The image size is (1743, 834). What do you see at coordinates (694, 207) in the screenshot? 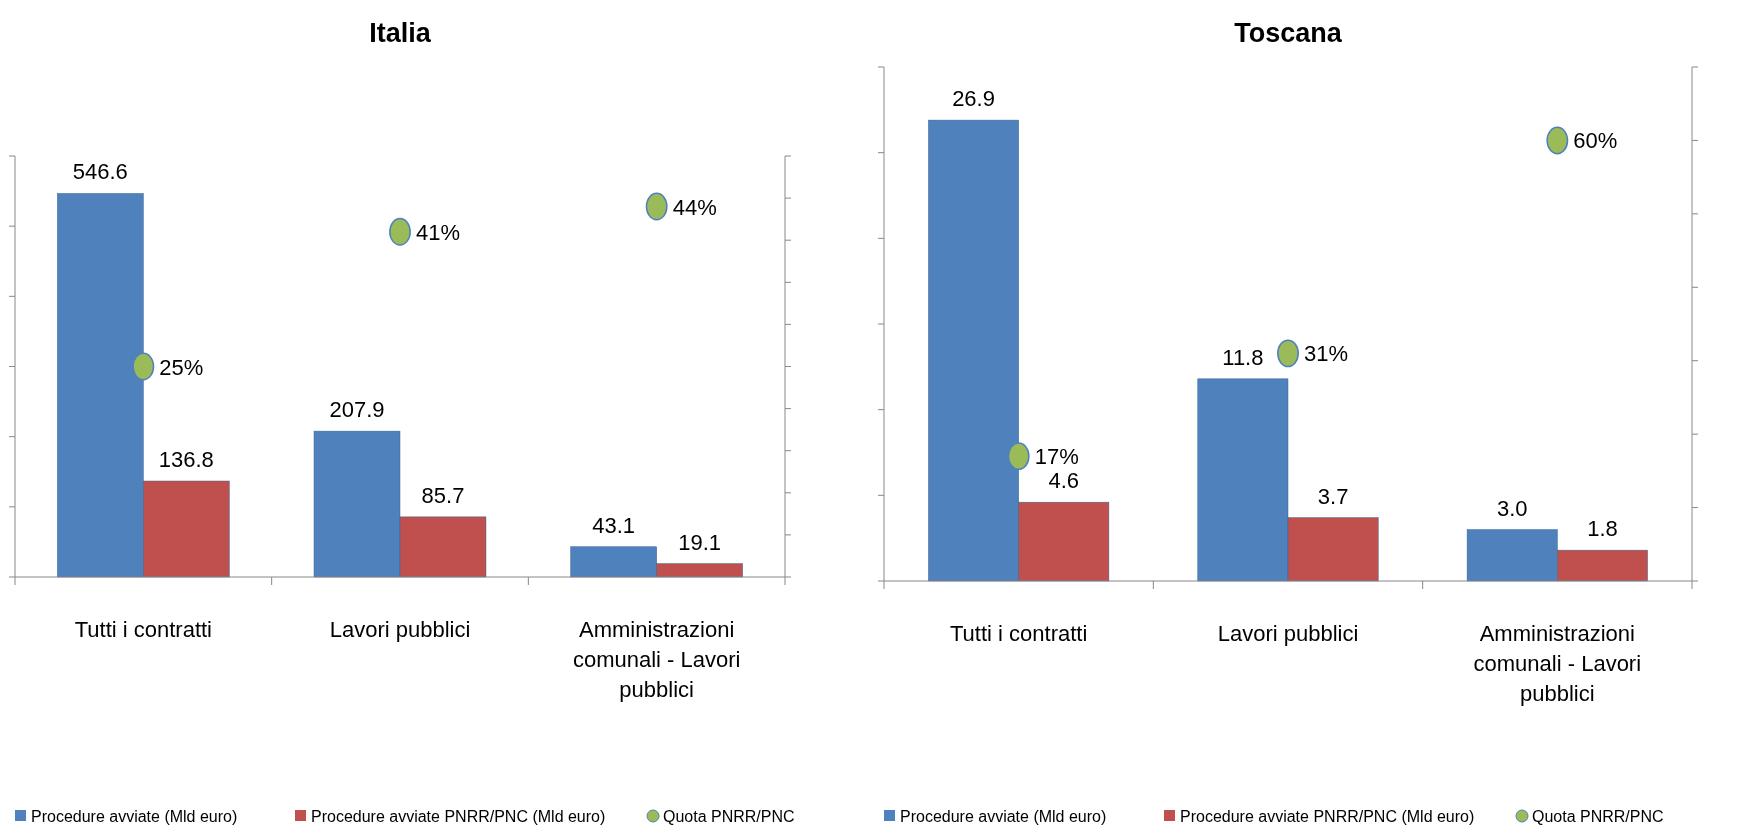
I see `data-label: 44%` at bounding box center [694, 207].